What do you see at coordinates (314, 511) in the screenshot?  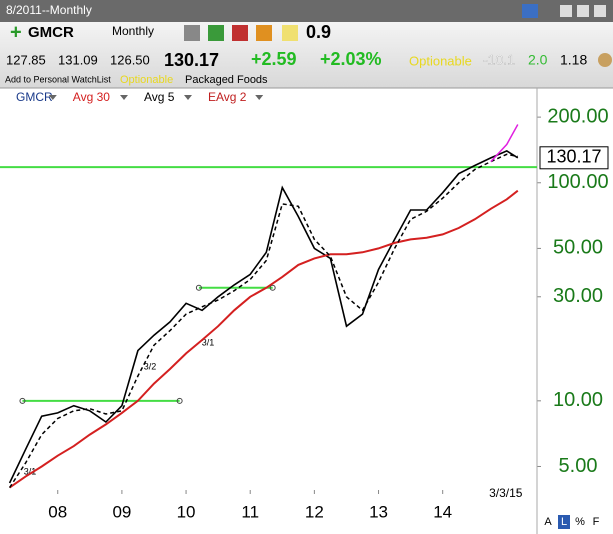 I see `x-tick-label: 12` at bounding box center [314, 511].